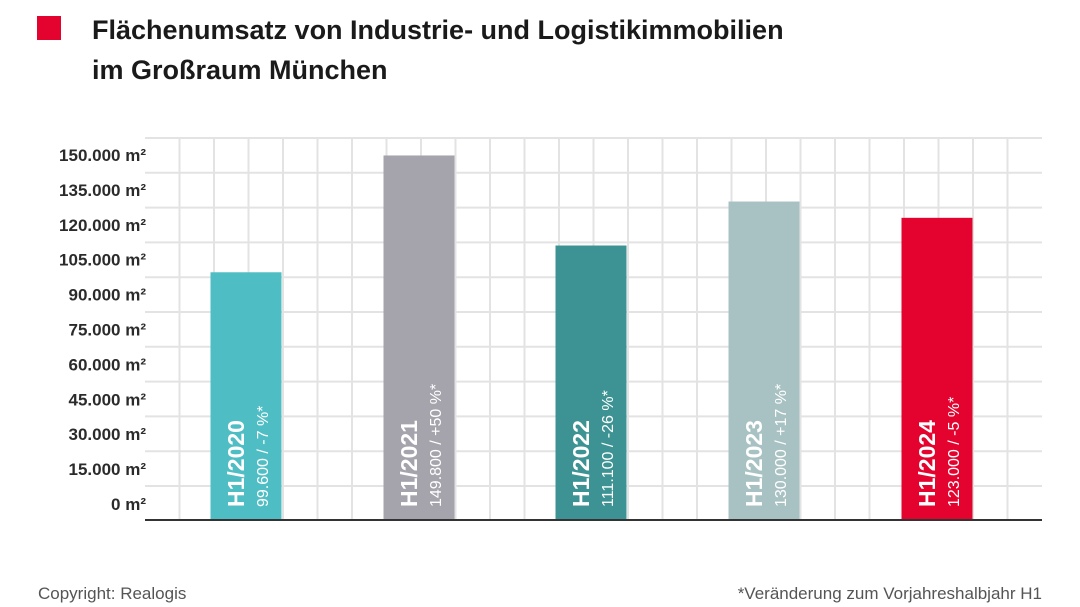 The height and width of the screenshot is (607, 1080). I want to click on bar-category-label: H1/2023, so click(754, 463).